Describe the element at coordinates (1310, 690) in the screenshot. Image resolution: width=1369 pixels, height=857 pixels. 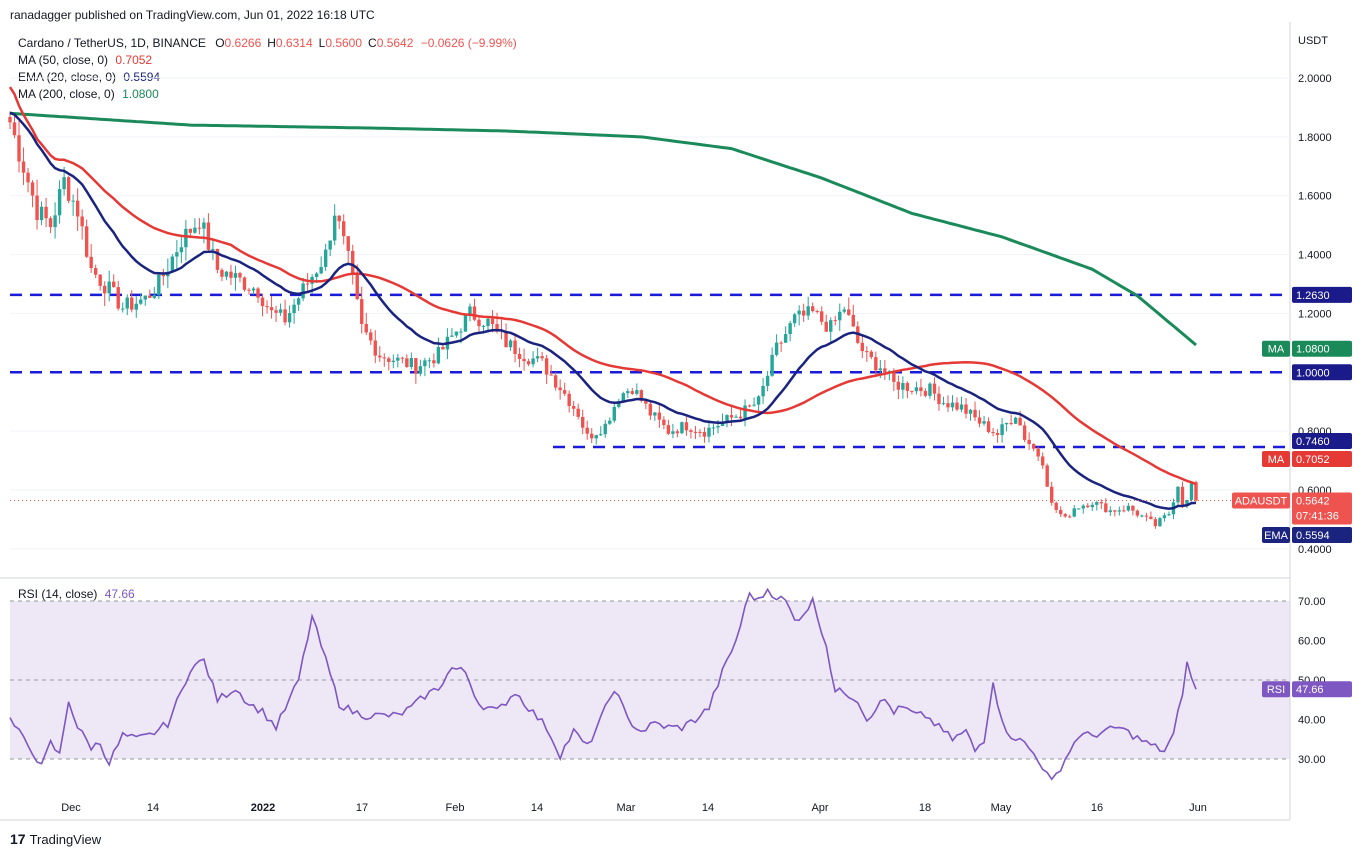
I see `rsi-tag-value: 47.66` at that location.